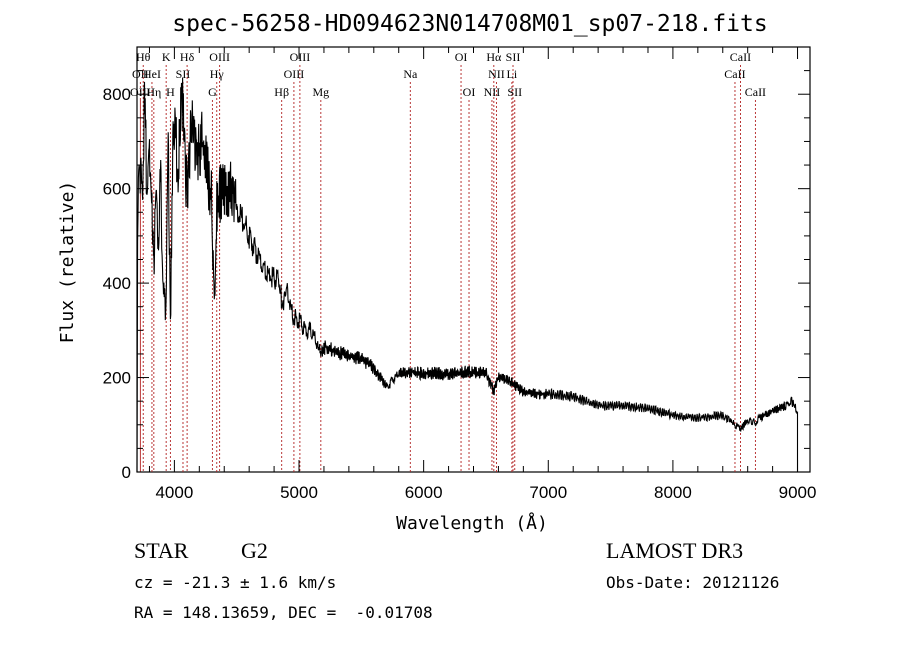 This screenshot has width=900, height=649. Describe the element at coordinates (693, 582) in the screenshot. I see `obs-date: Obs-Date: 20121126` at that location.